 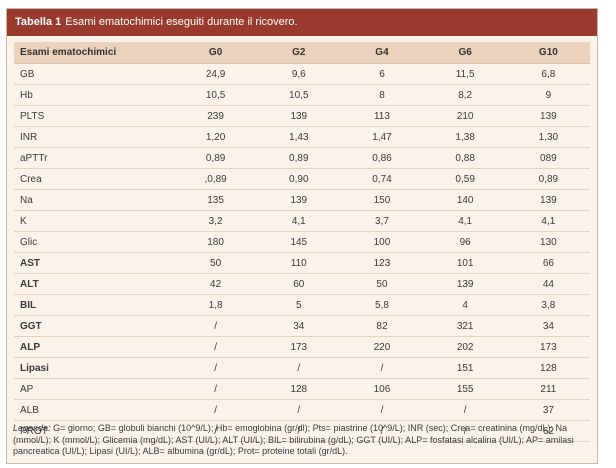 What do you see at coordinates (94, 74) in the screenshot?
I see `row-label: GB` at bounding box center [94, 74].